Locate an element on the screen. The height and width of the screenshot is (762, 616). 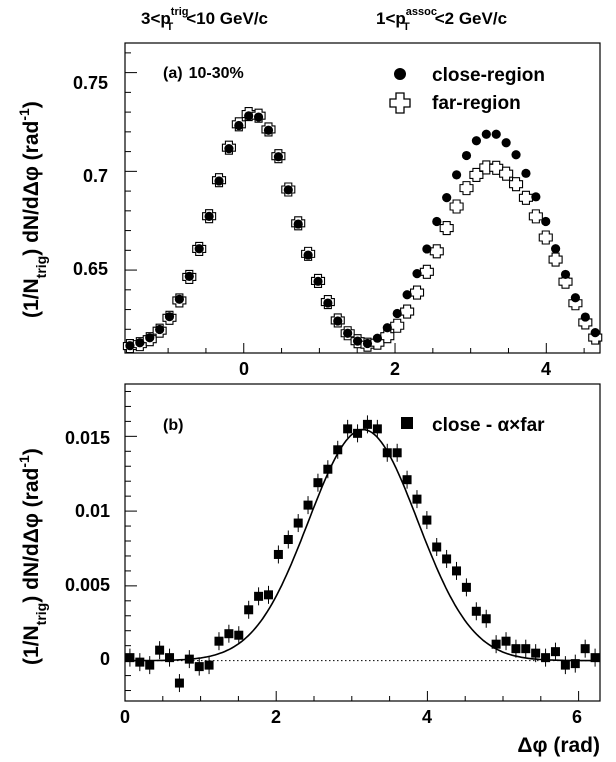
x-axis-label: Δφ (rad) is located at coordinates (558, 745).